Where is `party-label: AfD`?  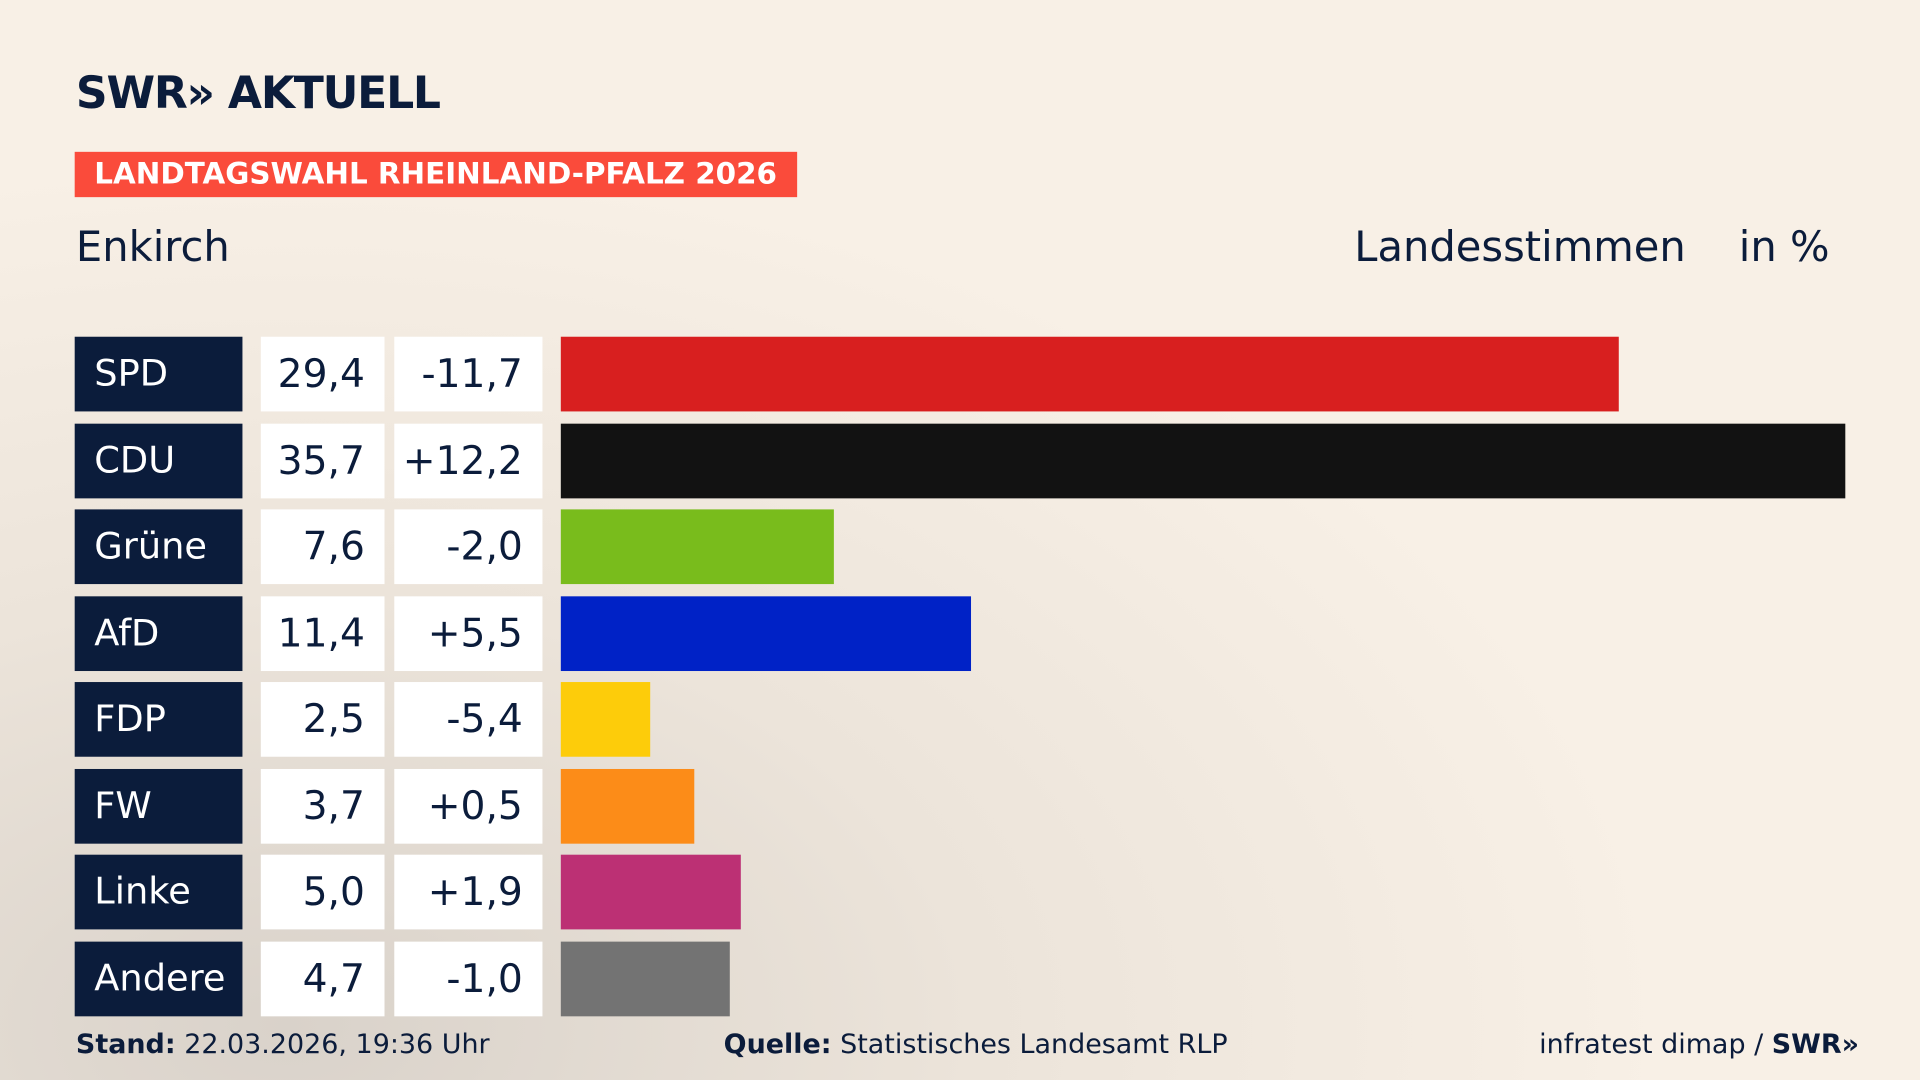
party-label: AfD is located at coordinates (158, 633).